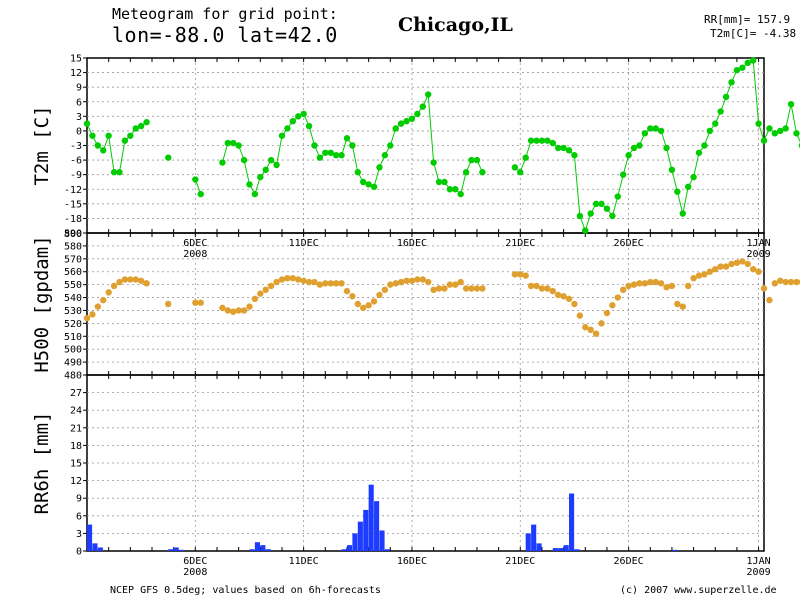 Image resolution: width=800 pixels, height=600 pixels. Describe the element at coordinates (79, 131) in the screenshot. I see `y-tick-label: 0` at that location.